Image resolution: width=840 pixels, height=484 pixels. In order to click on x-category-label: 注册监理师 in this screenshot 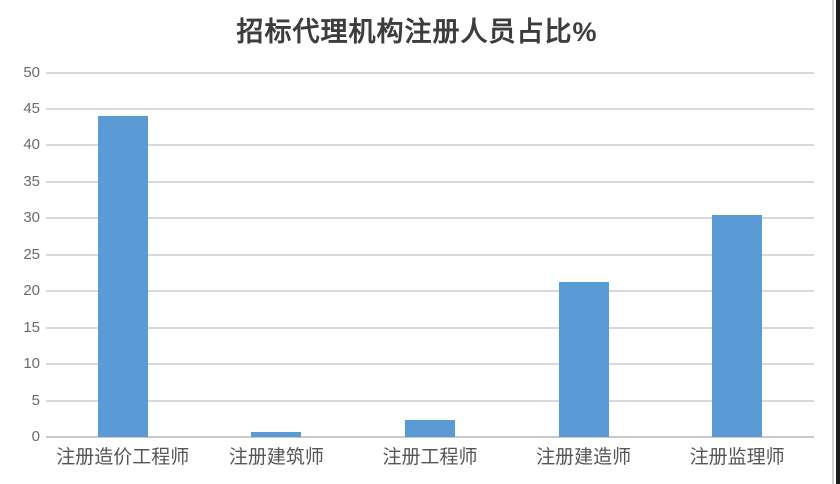, I will do `click(737, 457)`.